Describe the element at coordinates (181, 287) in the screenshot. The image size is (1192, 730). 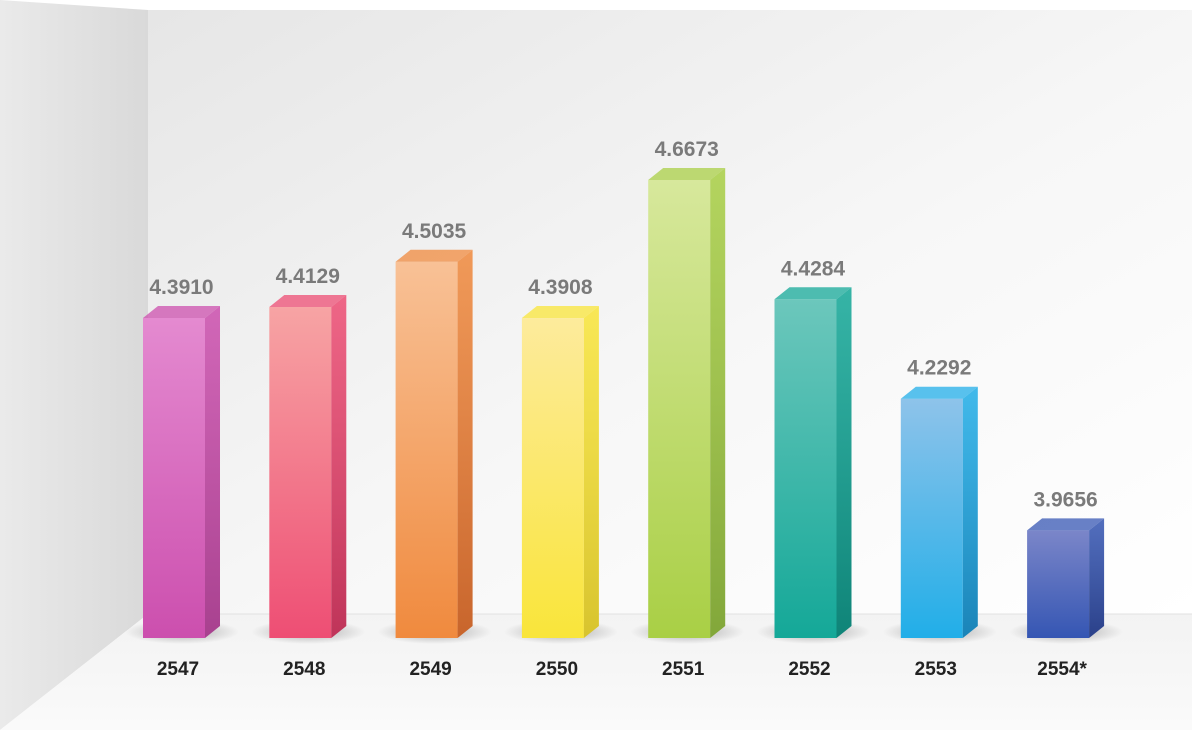
I see `value-label: 4.3910` at that location.